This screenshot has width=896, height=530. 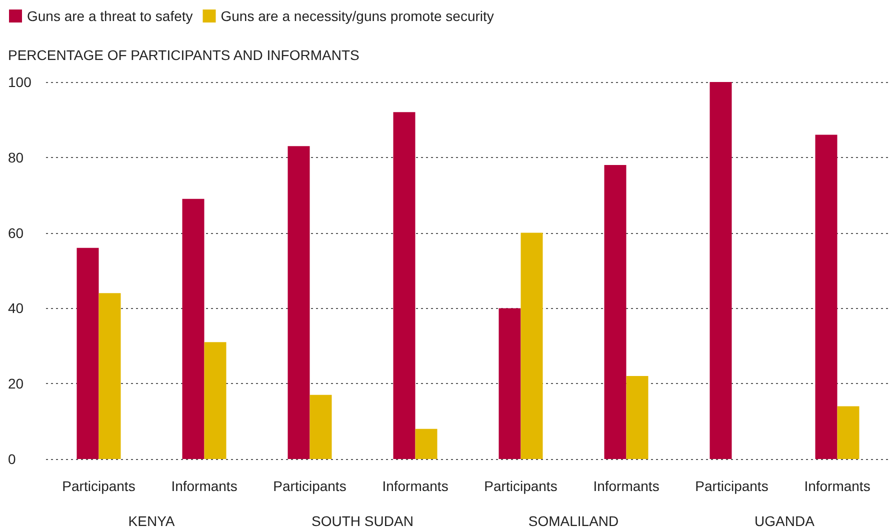 What do you see at coordinates (12, 459) in the screenshot?
I see `y-tick-label: 0` at bounding box center [12, 459].